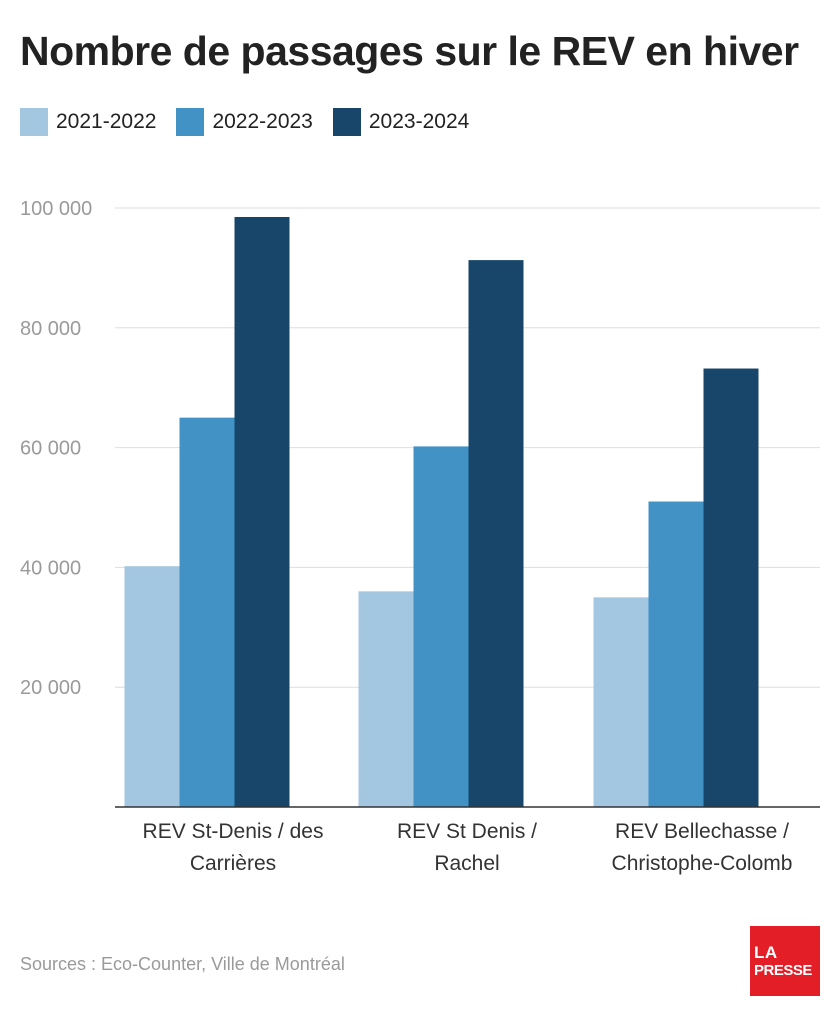 Image resolution: width=840 pixels, height=1024 pixels. What do you see at coordinates (766, 952) in the screenshot?
I see `logo-line-1: LA` at bounding box center [766, 952].